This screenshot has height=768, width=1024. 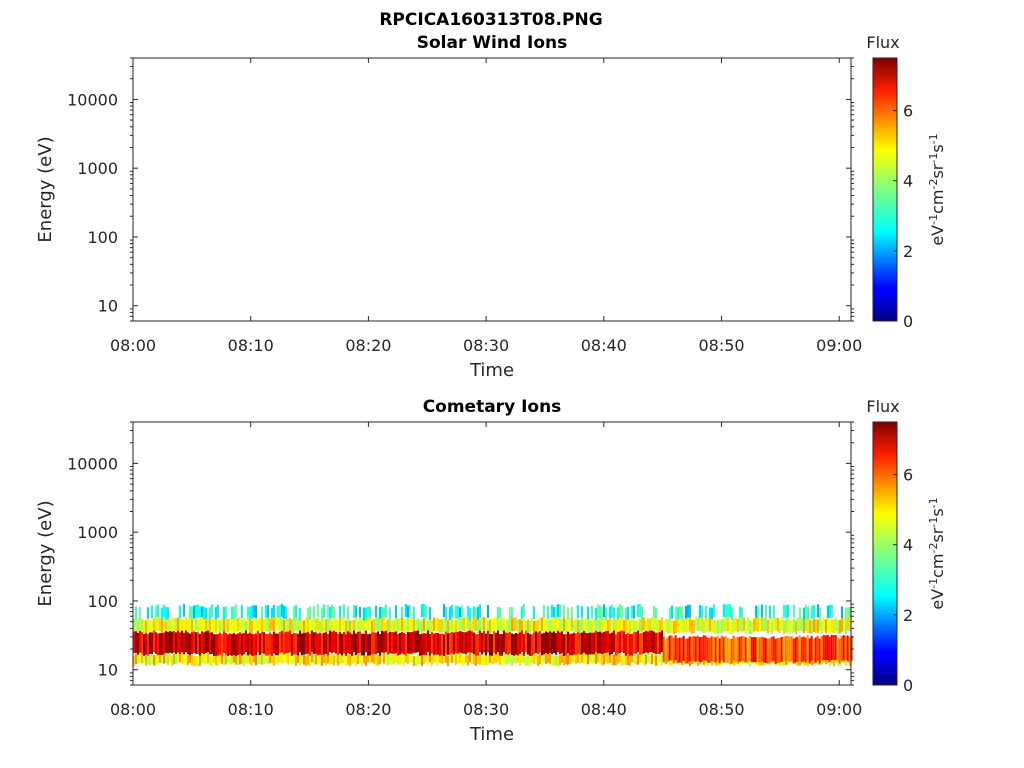 I want to click on x-tick-label: 09:00, so click(x=839, y=709).